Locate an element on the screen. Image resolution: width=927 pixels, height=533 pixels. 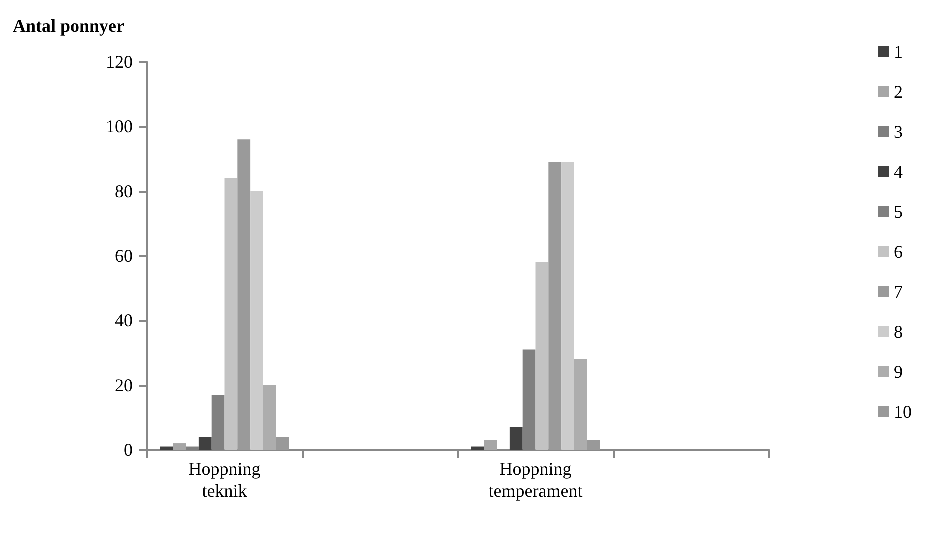
y-tick-label: 40 is located at coordinates (124, 320).